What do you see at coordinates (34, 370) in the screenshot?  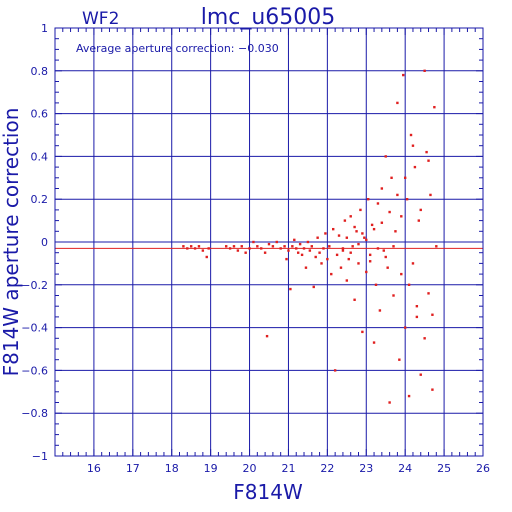 I see `y-tick-label: −0.6` at bounding box center [34, 370].